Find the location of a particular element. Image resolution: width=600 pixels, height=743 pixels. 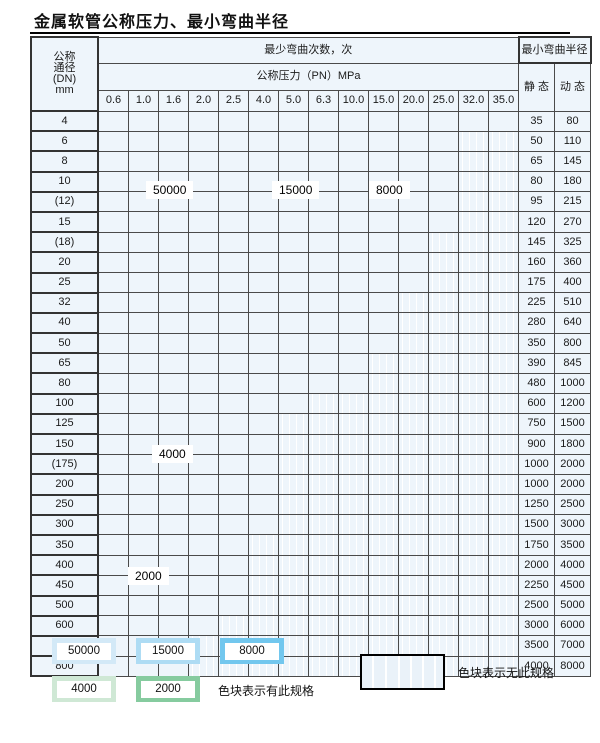

table-row: 125 750 1500 is located at coordinates (310, 424).